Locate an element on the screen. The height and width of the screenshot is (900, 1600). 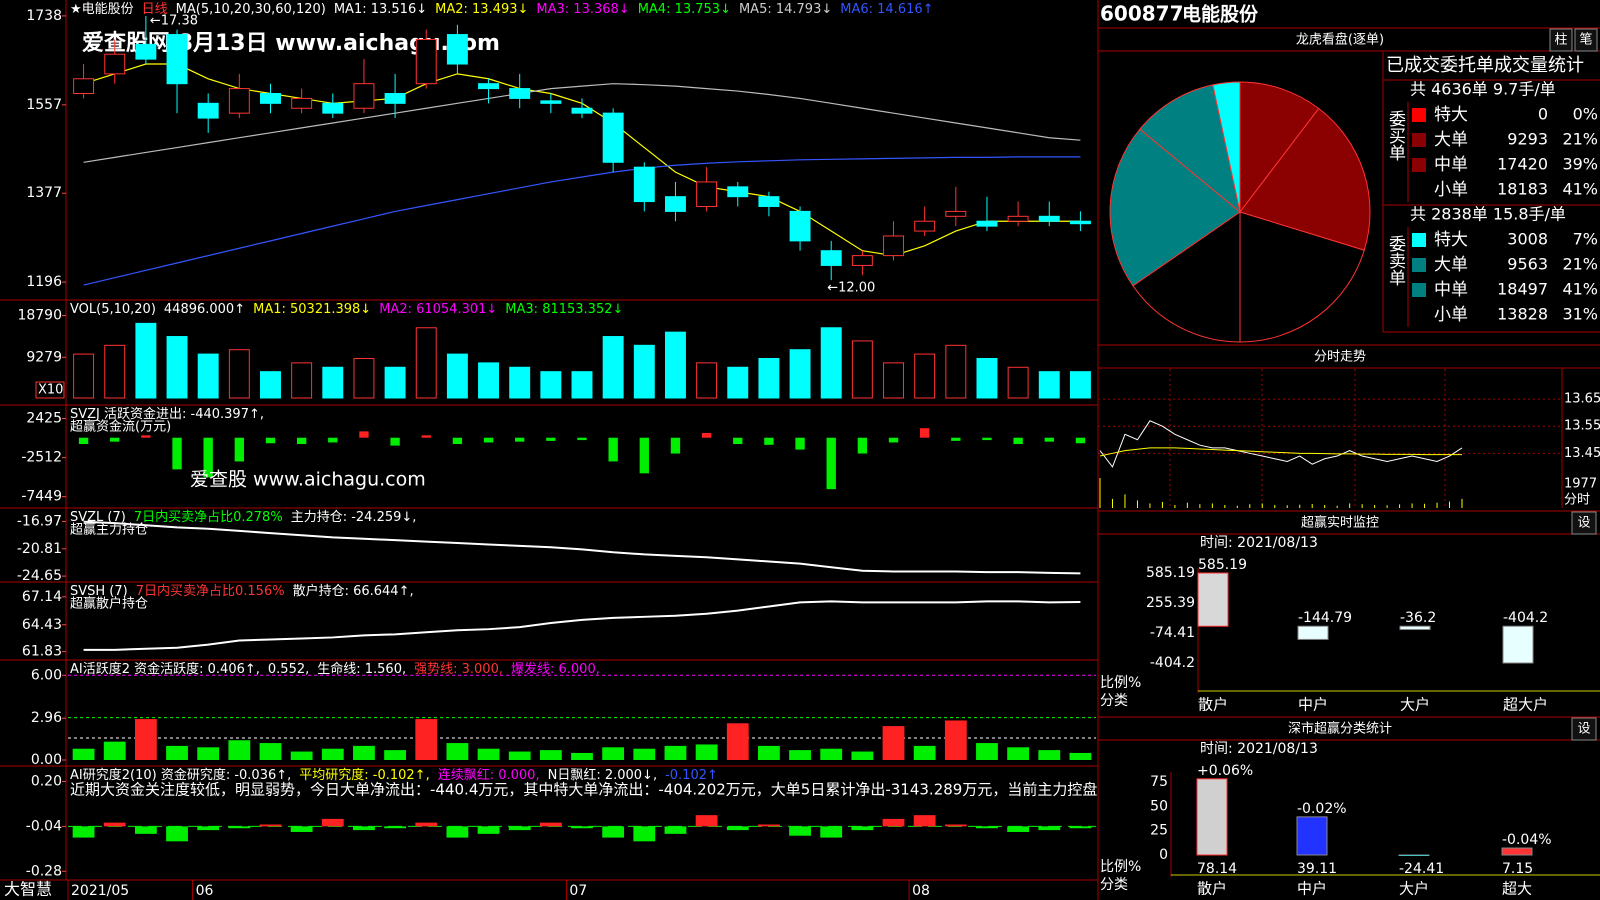
y-tick-label: 0.20 is located at coordinates (46, 781).